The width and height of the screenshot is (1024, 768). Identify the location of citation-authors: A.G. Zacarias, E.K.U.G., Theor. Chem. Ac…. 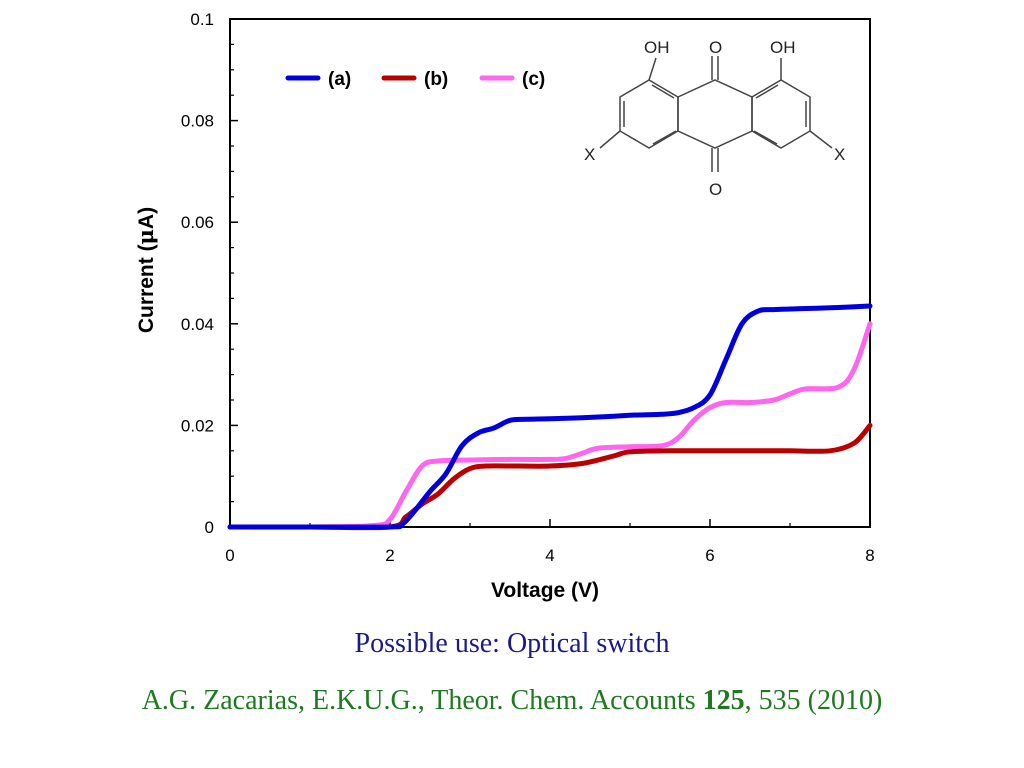
(422, 700).